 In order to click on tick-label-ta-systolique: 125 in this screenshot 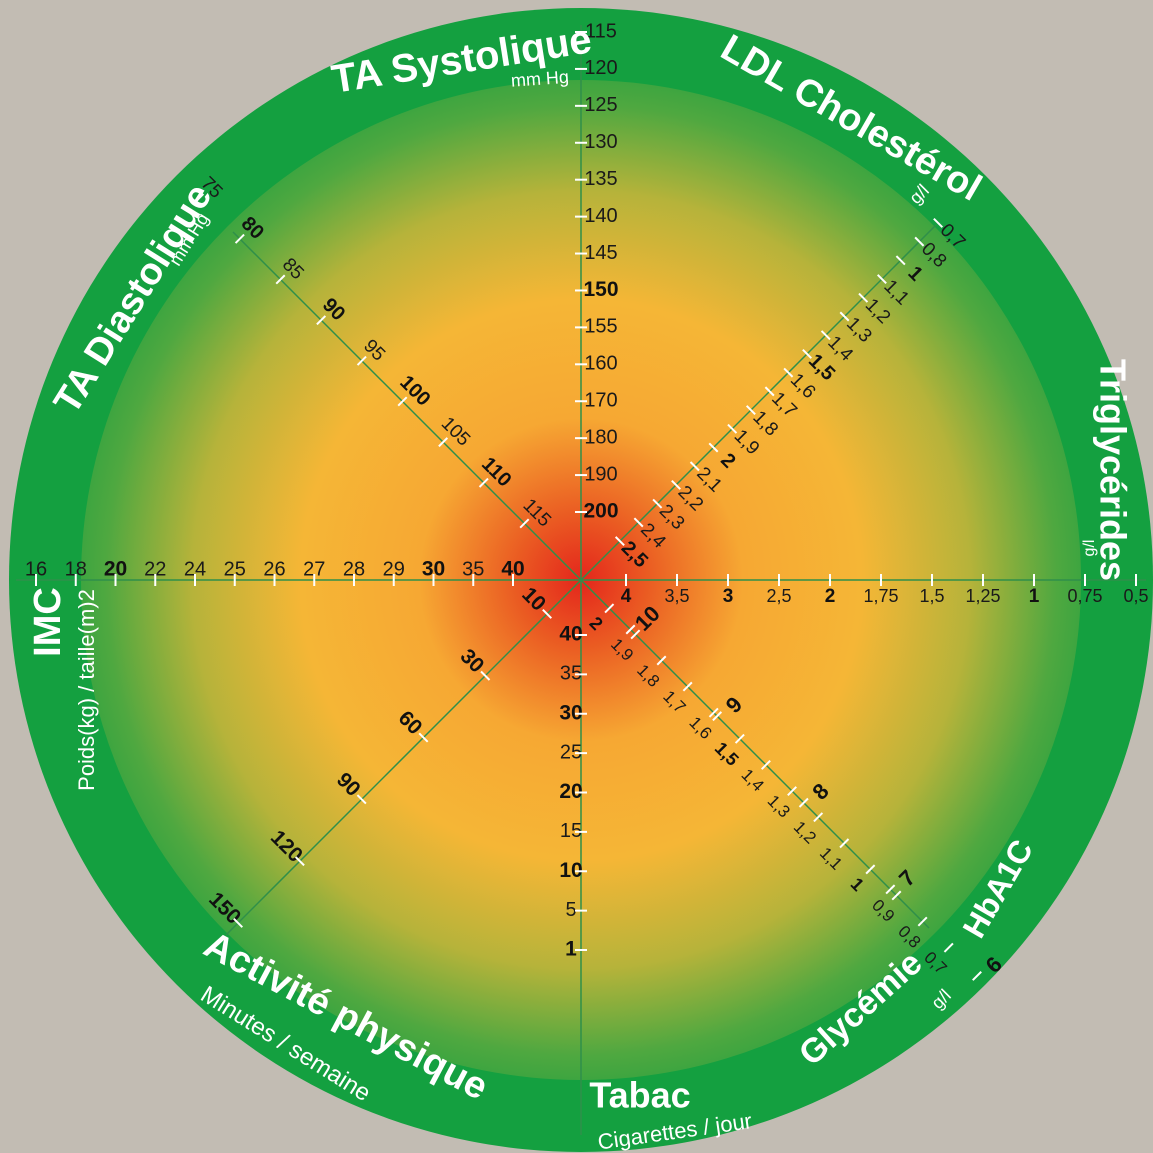, I will do `click(600, 105)`.